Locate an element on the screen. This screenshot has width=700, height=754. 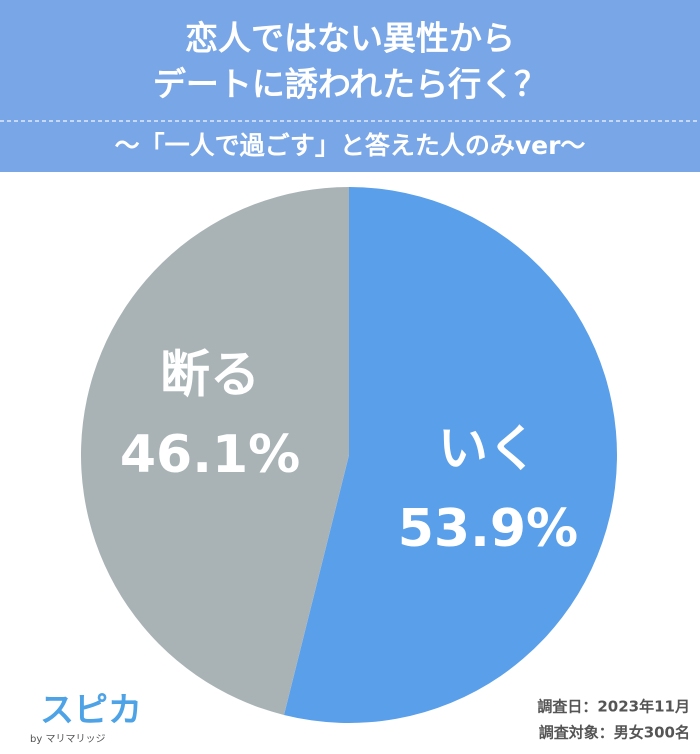
chart-subtitle: 〜「一人で過ごす」と答えた人のみver〜 is located at coordinates (350, 145).